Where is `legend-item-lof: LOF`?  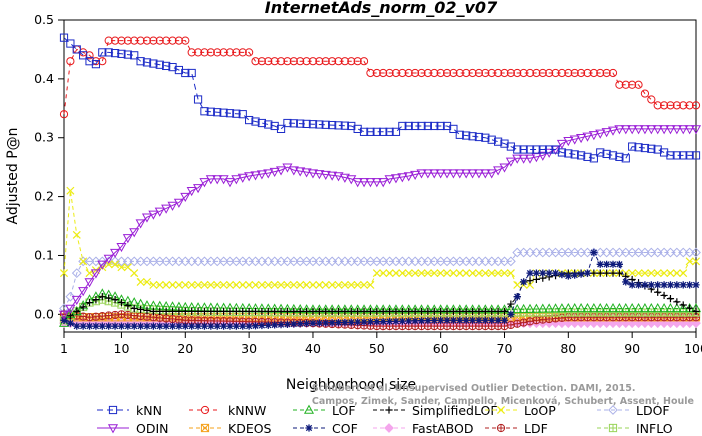
legend-item-lof: LOF is located at coordinates (324, 410).